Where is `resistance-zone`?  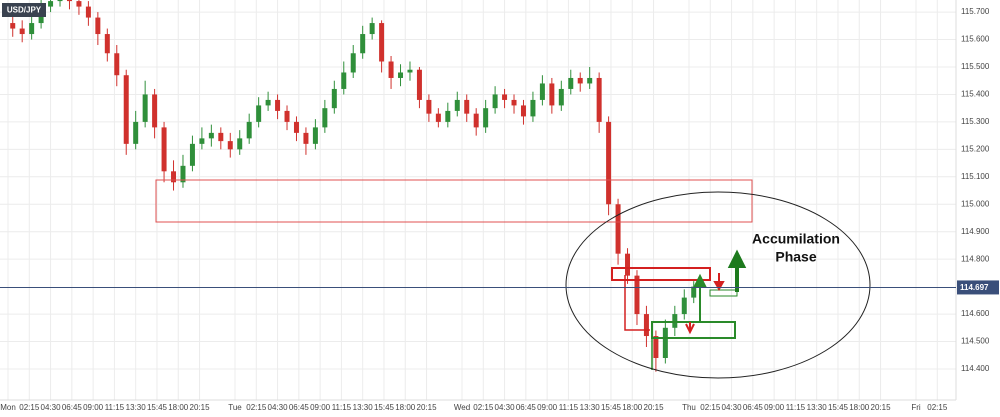 resistance-zone is located at coordinates (454, 201).